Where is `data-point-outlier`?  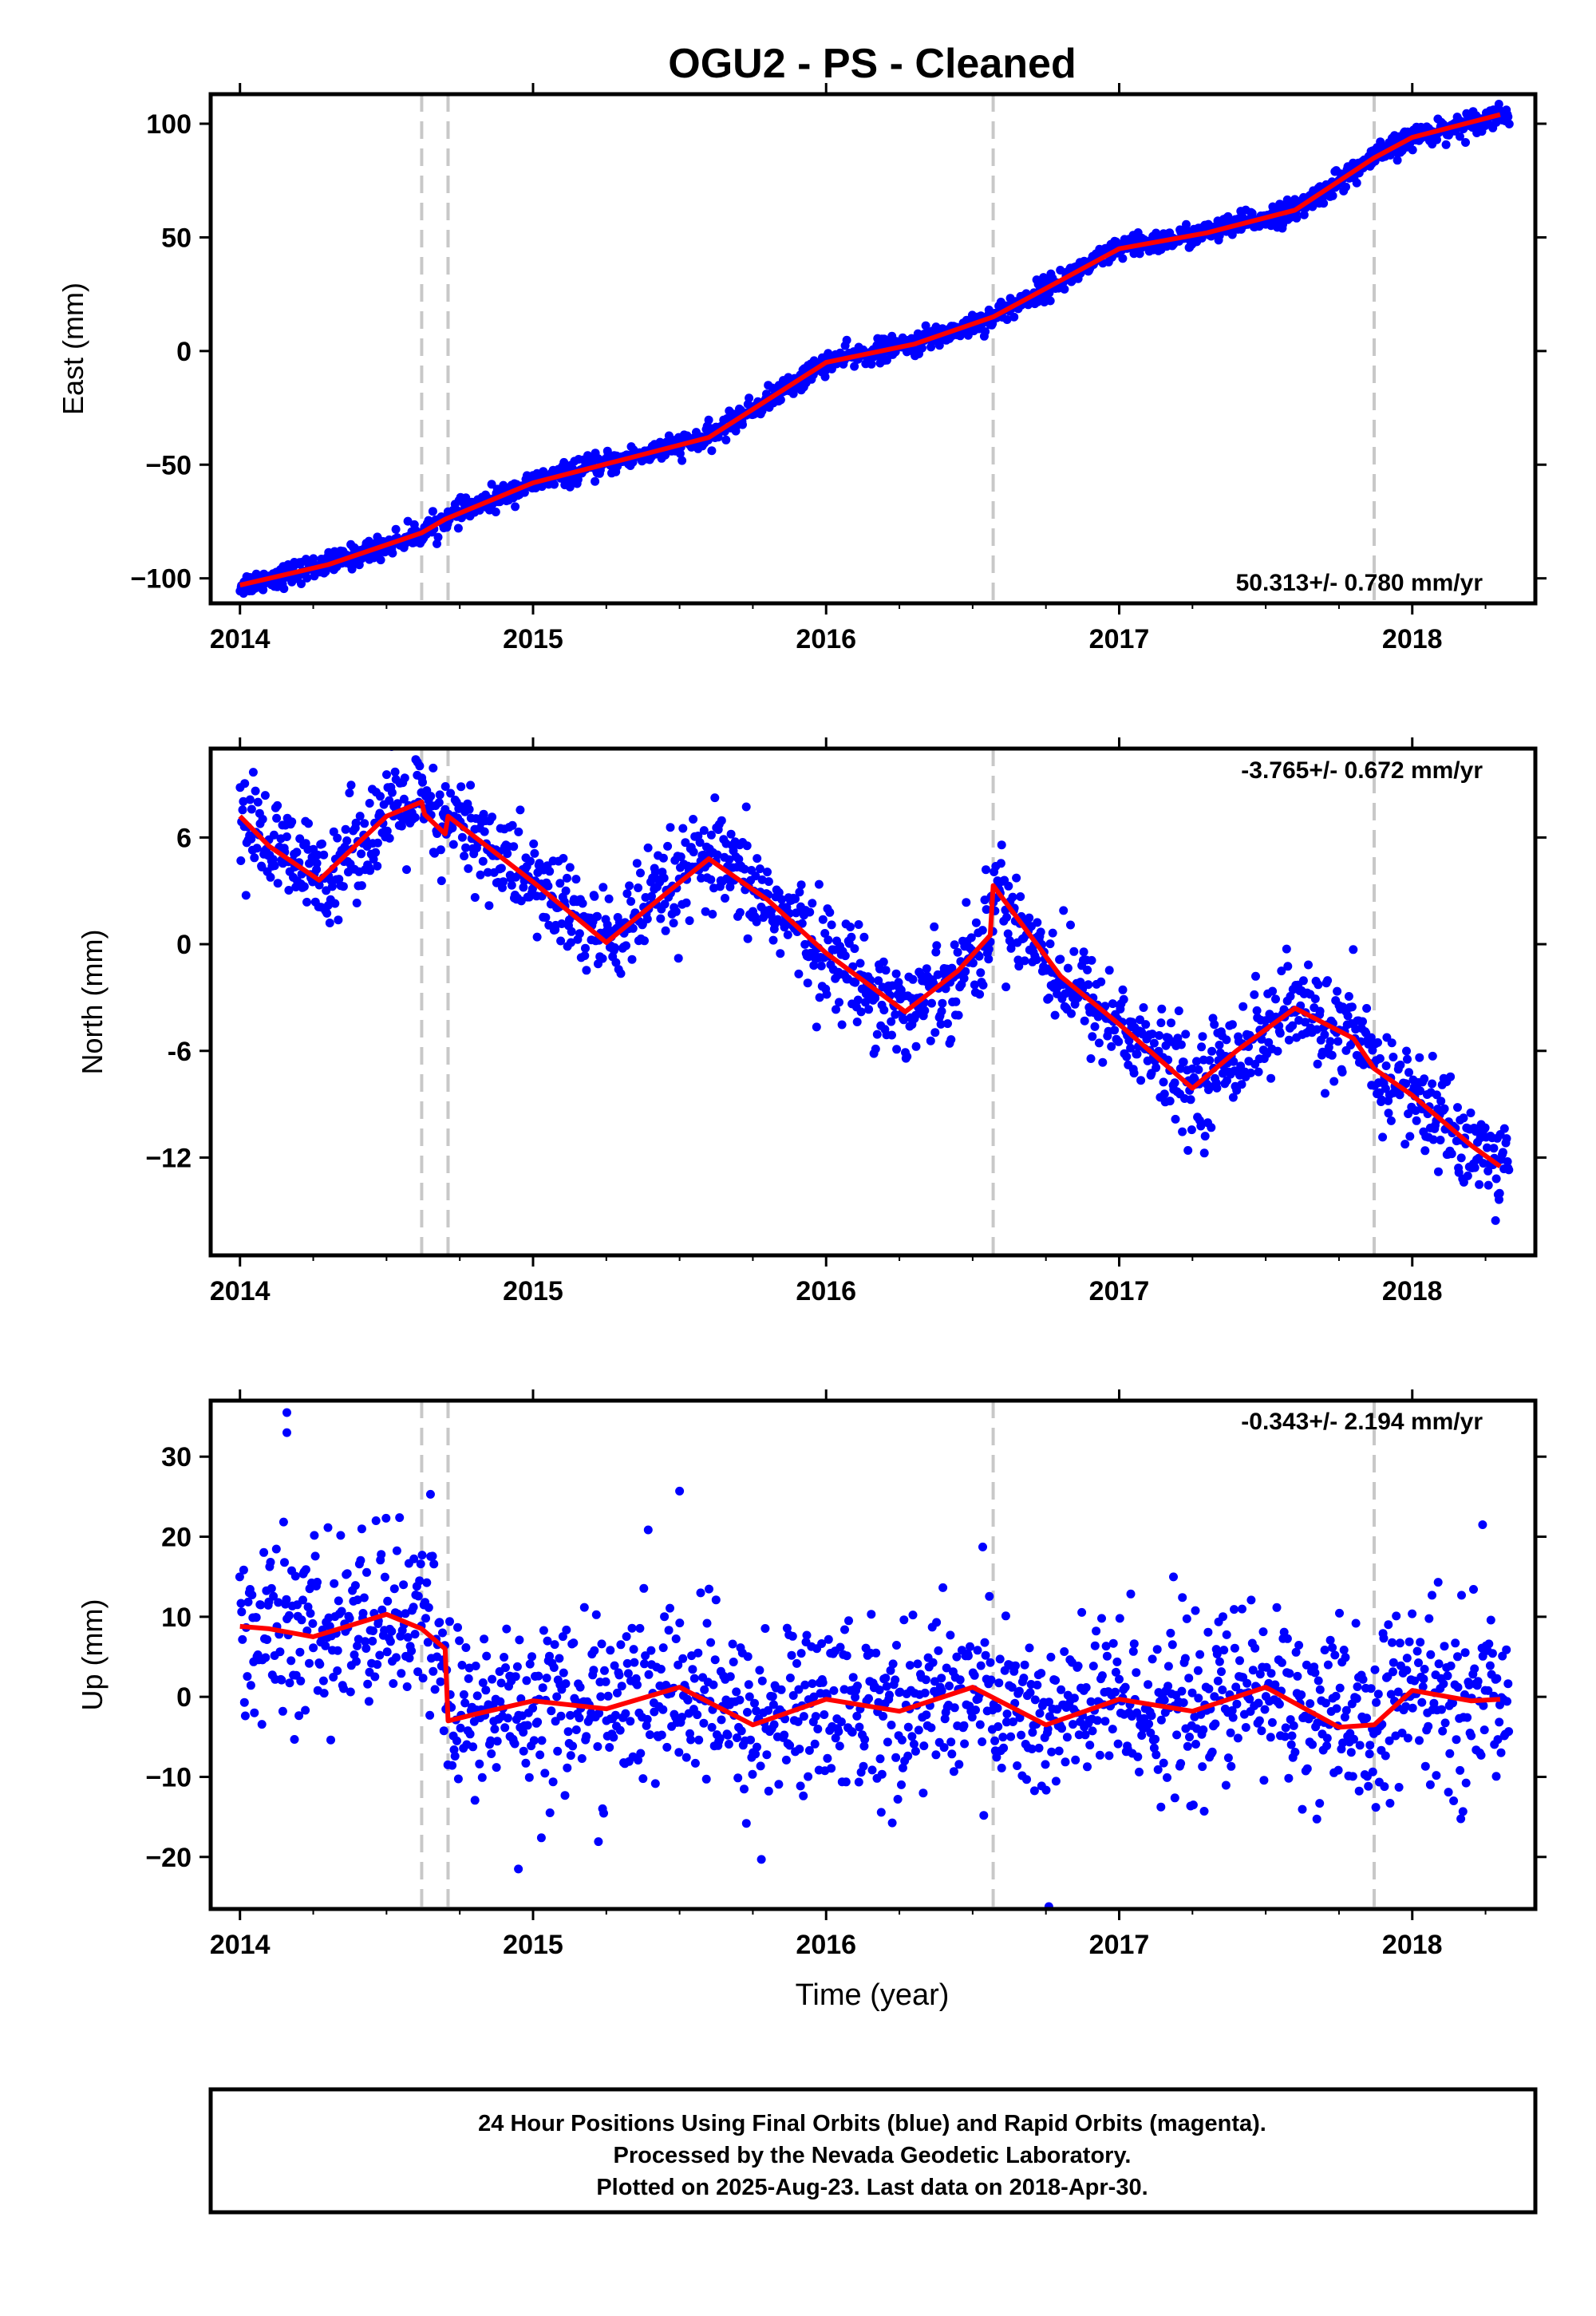
data-point-outlier is located at coordinates (430, 1494).